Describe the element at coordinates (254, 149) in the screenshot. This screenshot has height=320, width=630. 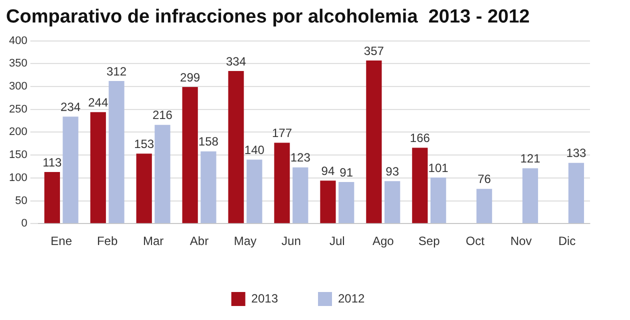
I see `data-label: 140` at that location.